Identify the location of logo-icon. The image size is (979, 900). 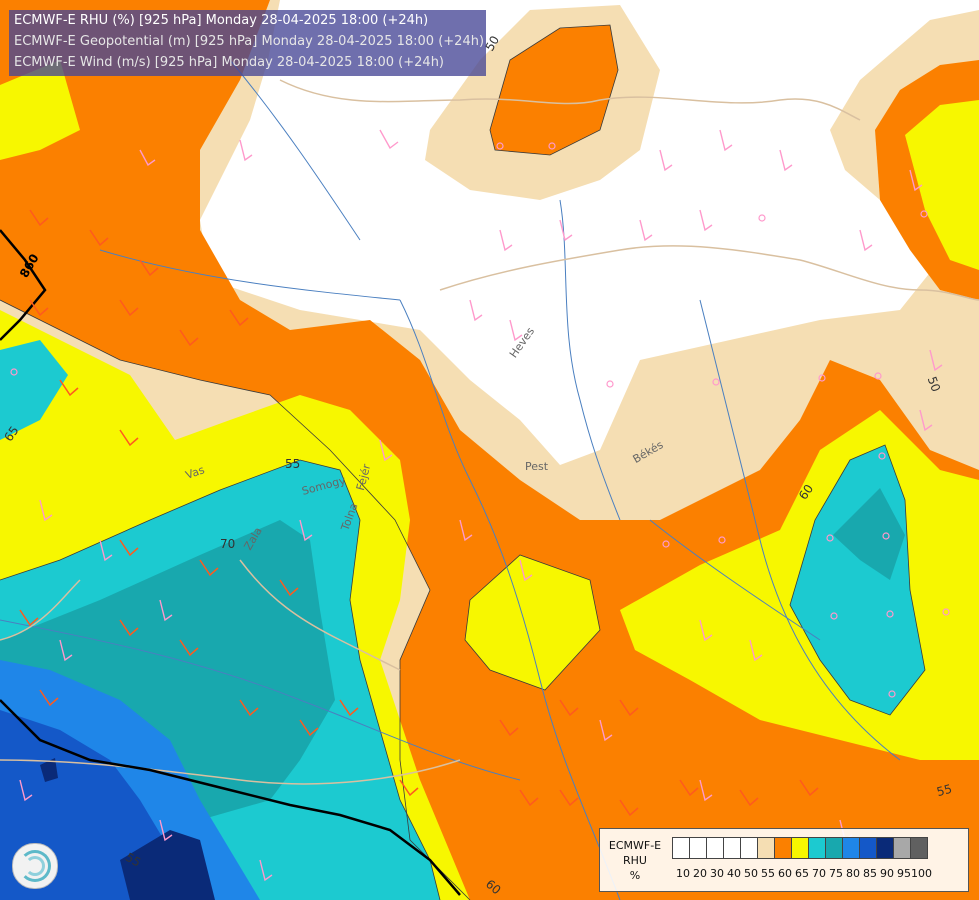
(35, 866).